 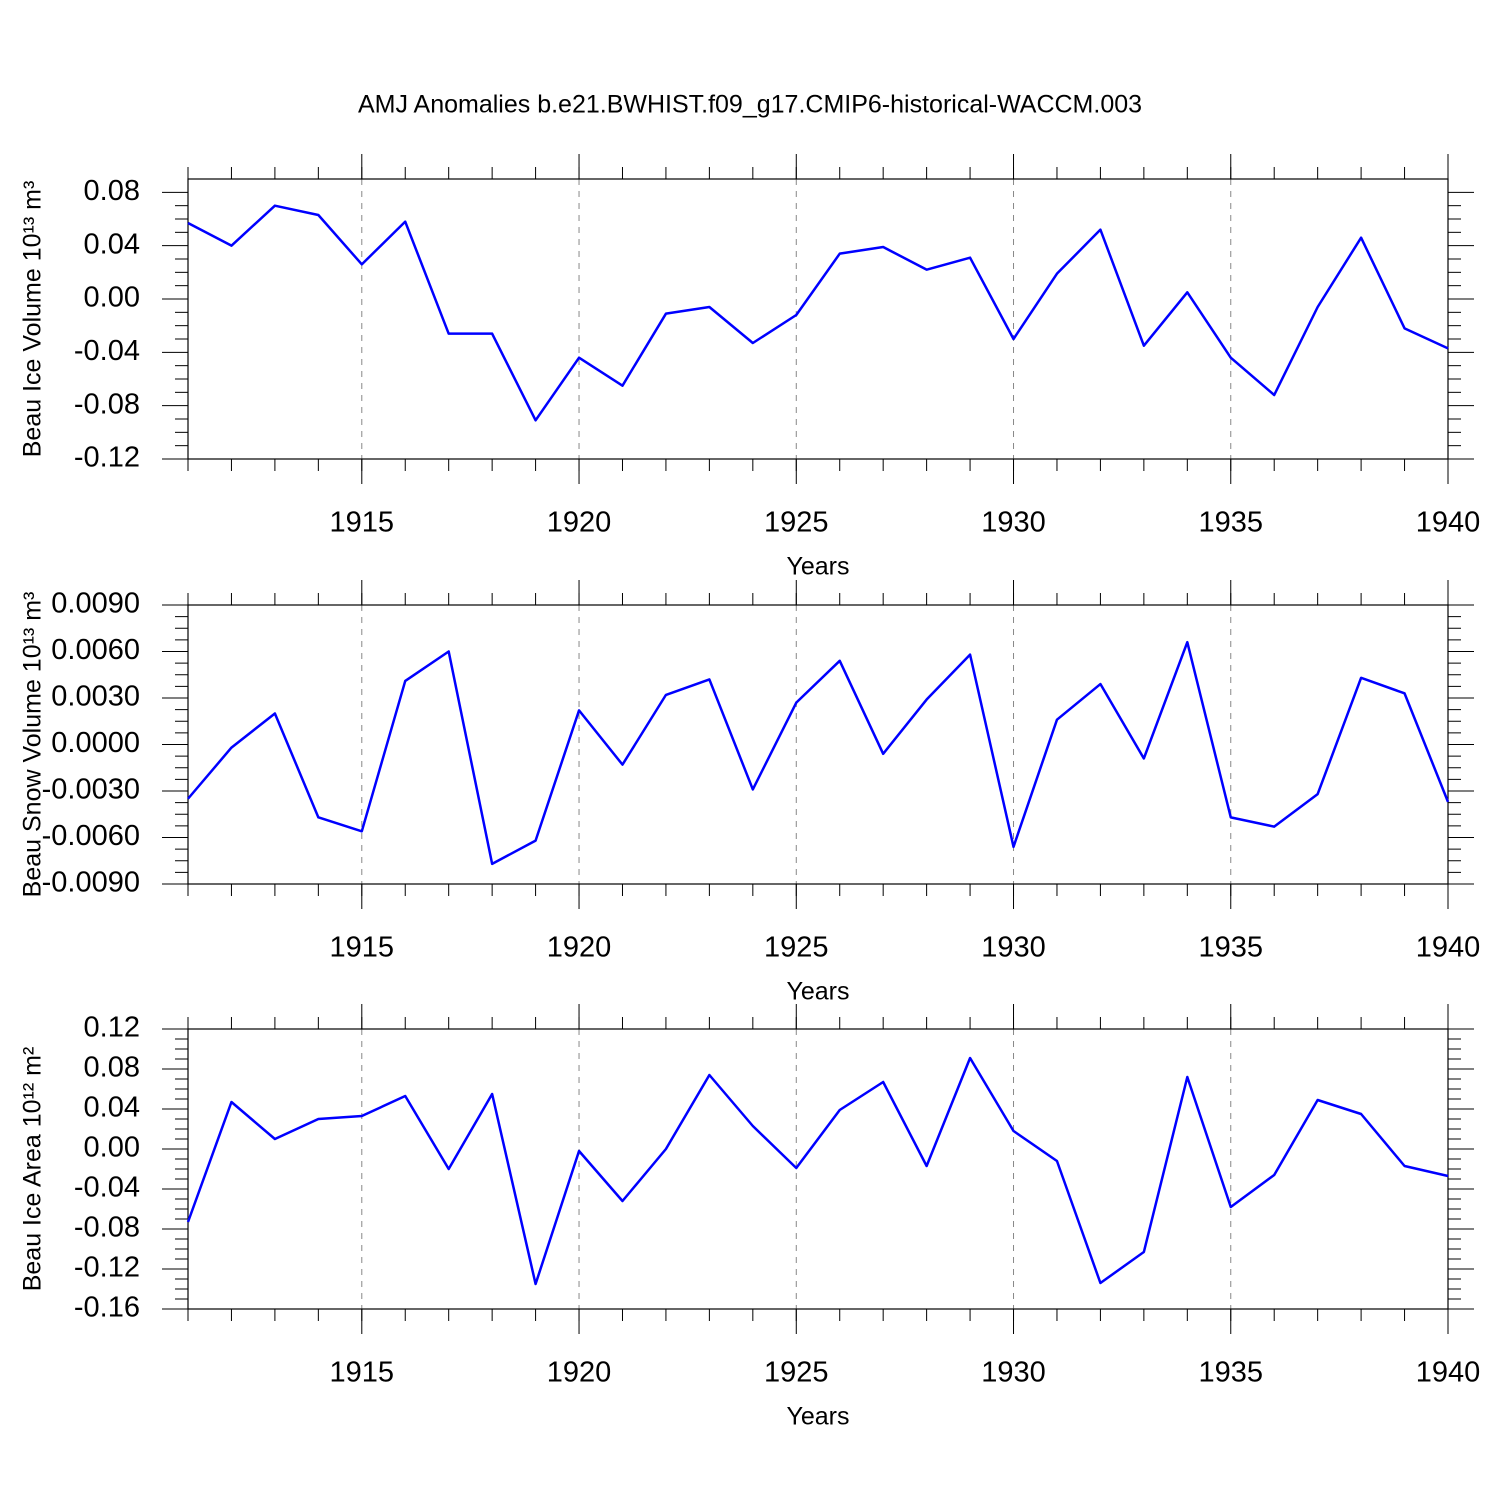 What do you see at coordinates (91, 836) in the screenshot?
I see `y-tick-label: -0.0060` at bounding box center [91, 836].